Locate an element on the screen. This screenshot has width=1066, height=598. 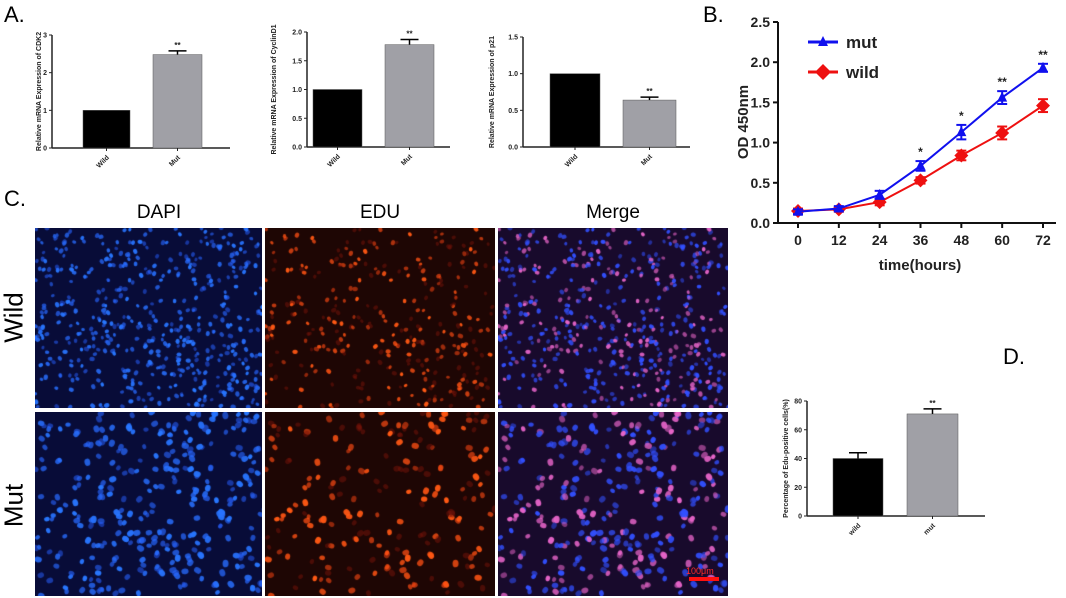
x-tick-label: mut is located at coordinates (930, 529).